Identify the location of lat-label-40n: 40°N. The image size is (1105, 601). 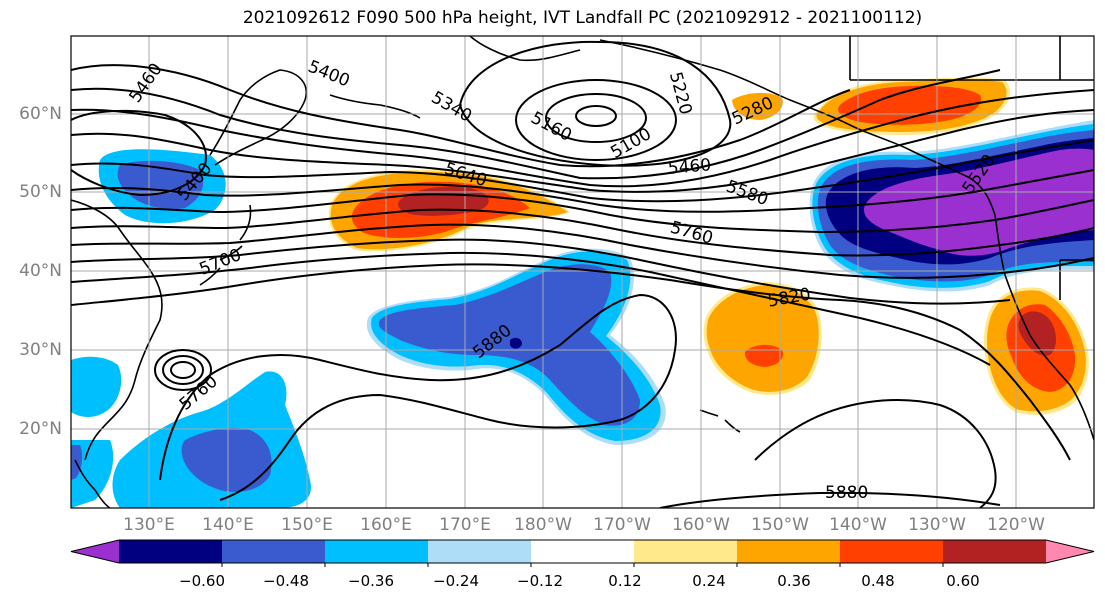
(40, 271).